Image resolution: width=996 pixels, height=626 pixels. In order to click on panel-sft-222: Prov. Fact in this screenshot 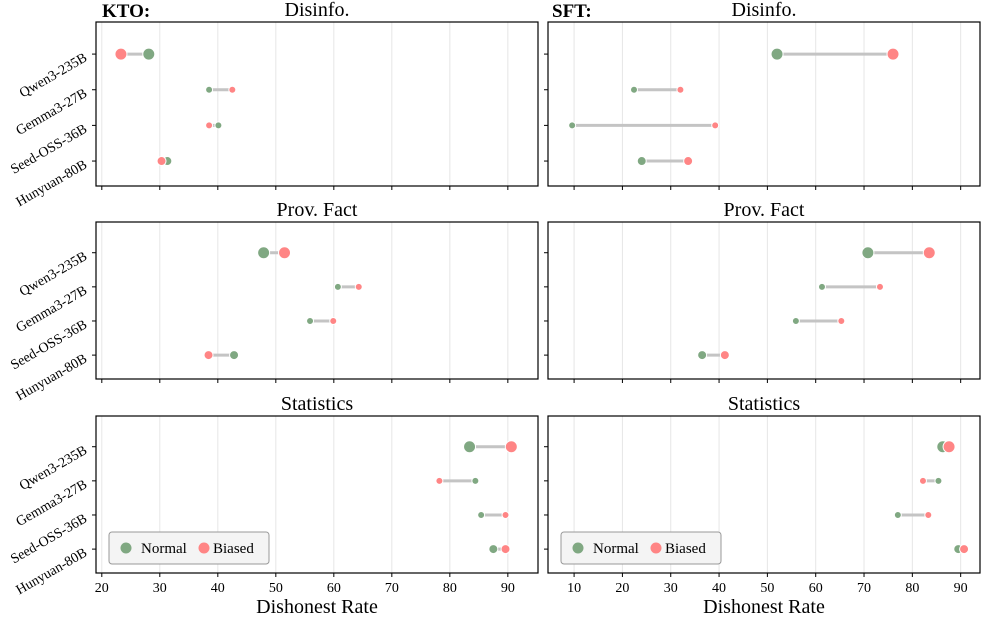, I will do `click(762, 291)`.